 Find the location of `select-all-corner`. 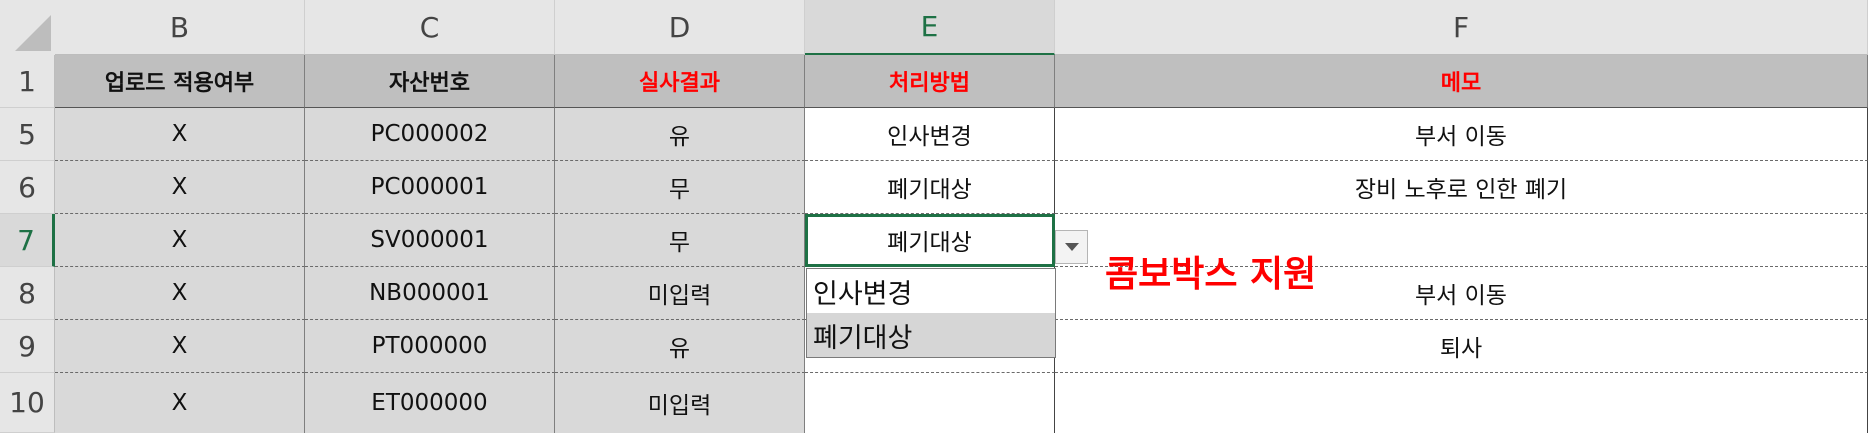

select-all-corner is located at coordinates (27, 27).